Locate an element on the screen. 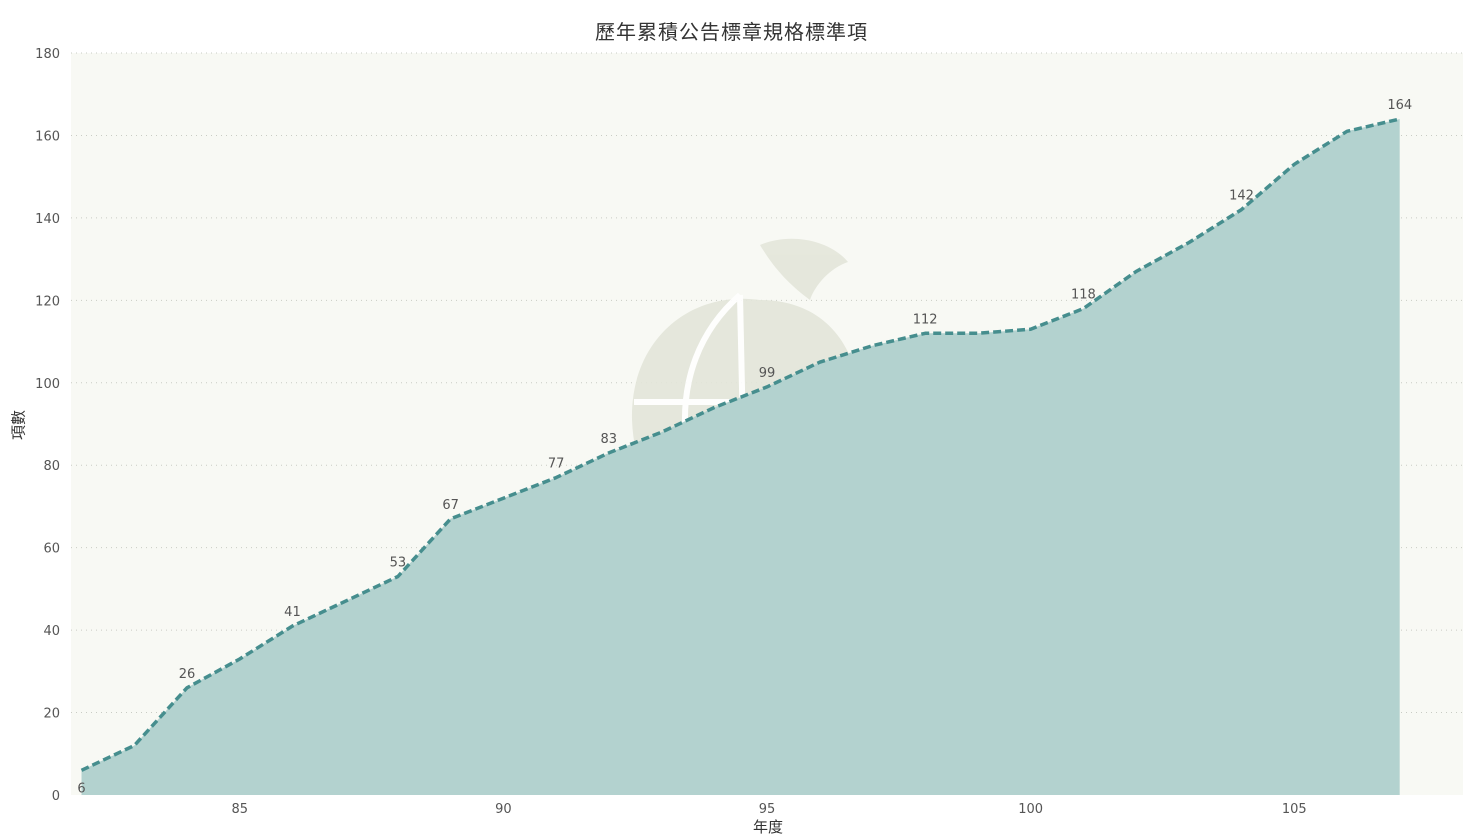  x-tick-label: 85 is located at coordinates (239, 809).